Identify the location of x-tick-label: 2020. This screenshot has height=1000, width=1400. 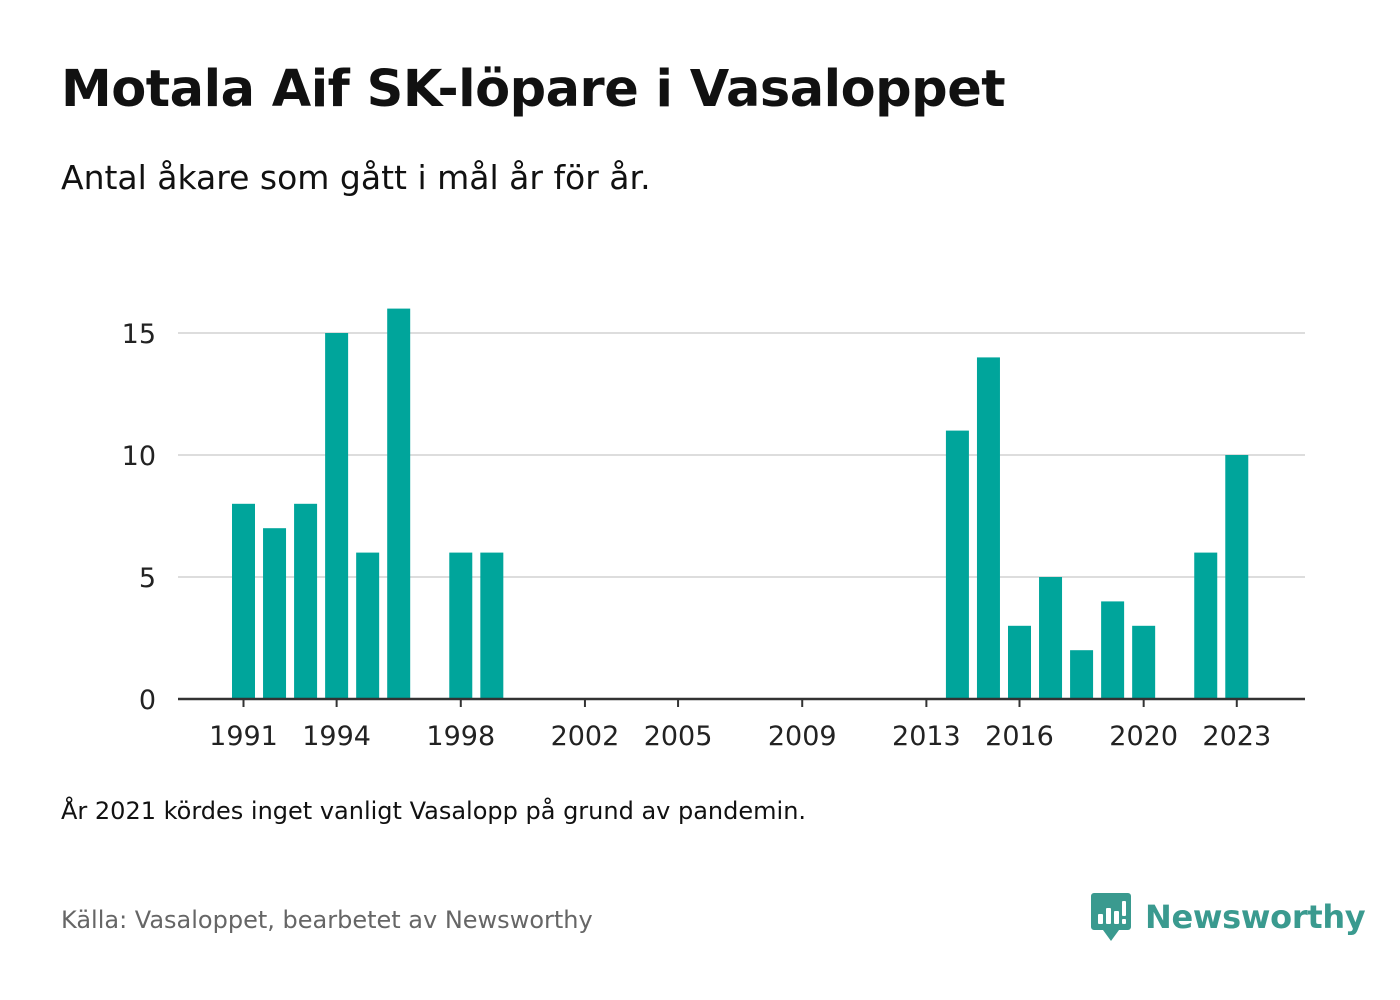
(1143, 736).